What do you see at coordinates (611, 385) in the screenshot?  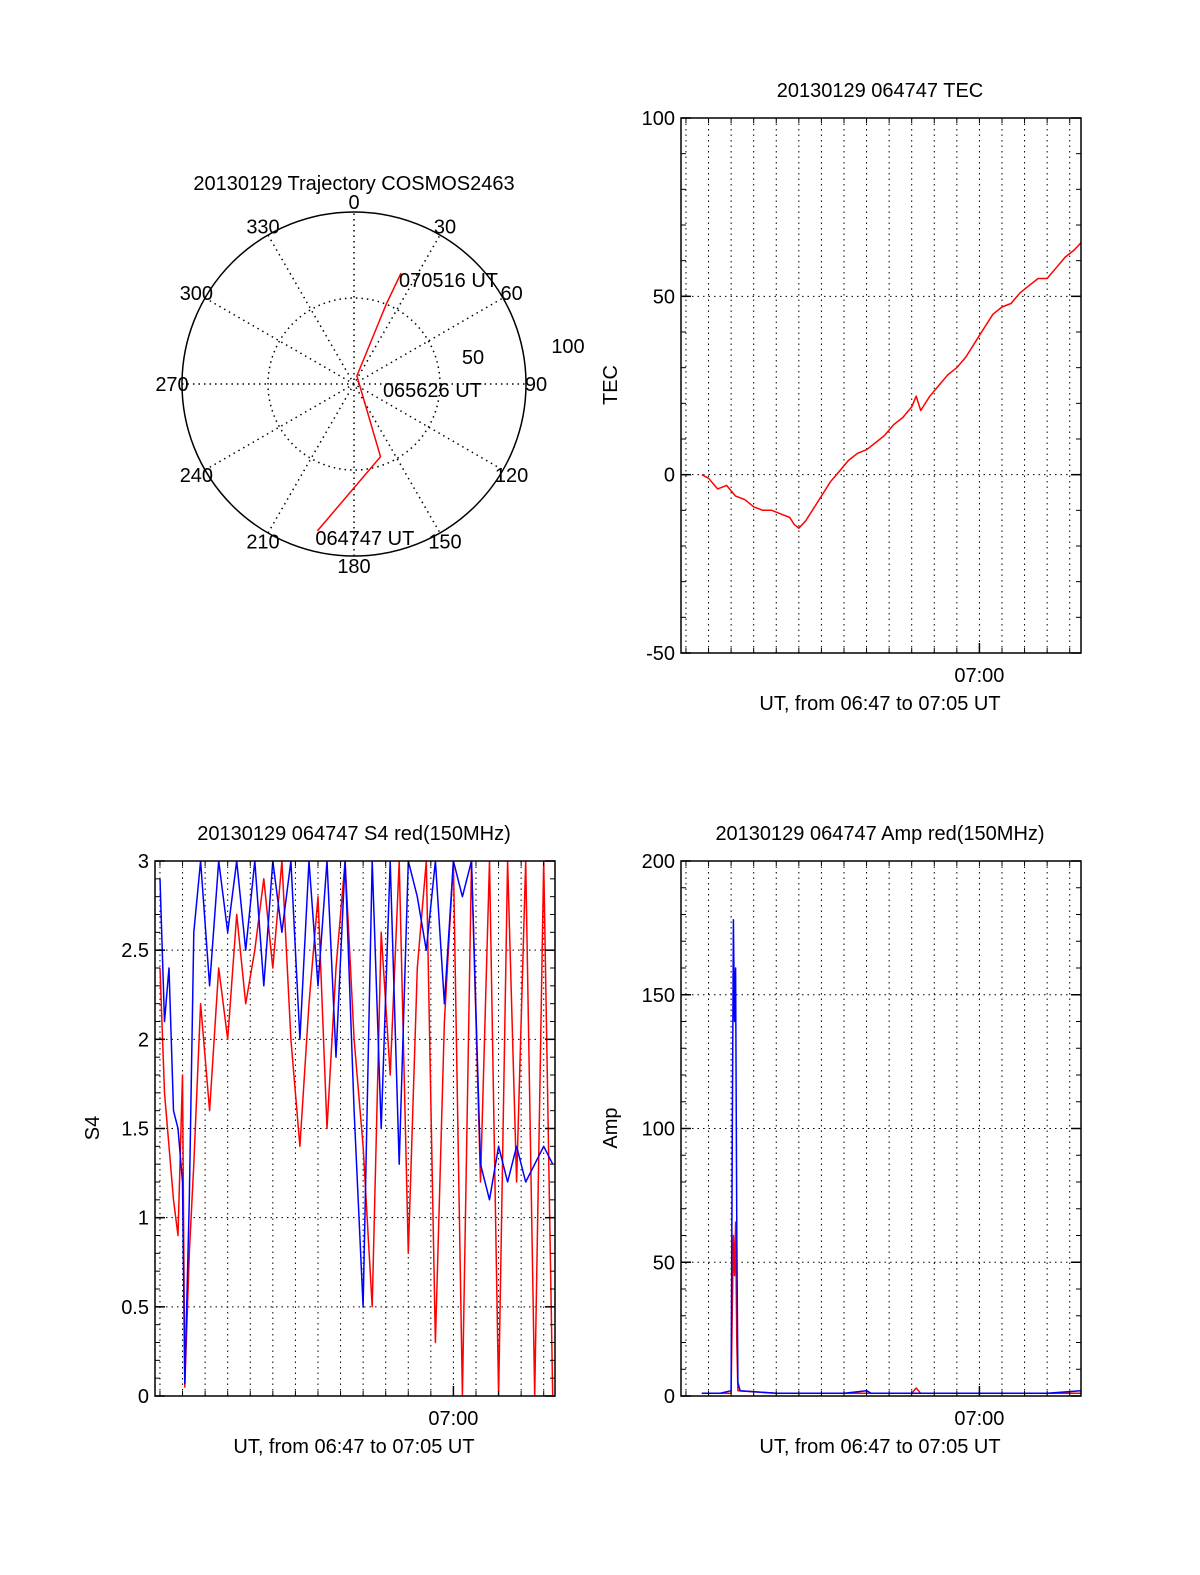 I see `y-axis-label: TEC` at bounding box center [611, 385].